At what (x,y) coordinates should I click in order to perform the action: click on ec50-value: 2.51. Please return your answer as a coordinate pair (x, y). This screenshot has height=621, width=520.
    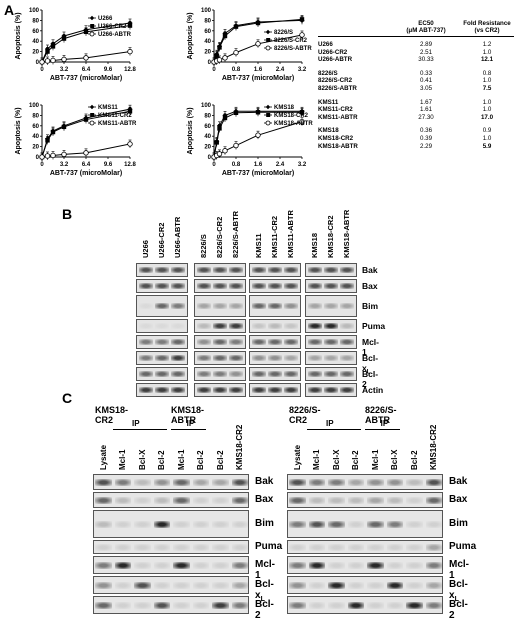
    Looking at the image, I should click on (426, 52).